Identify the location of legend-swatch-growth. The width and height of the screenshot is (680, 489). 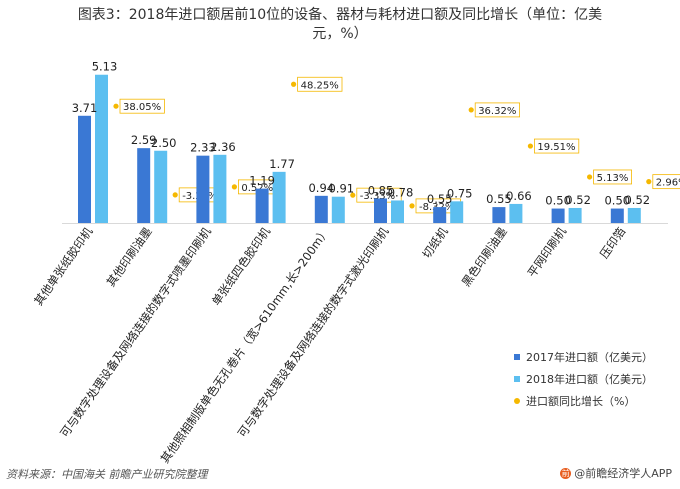
(517, 401).